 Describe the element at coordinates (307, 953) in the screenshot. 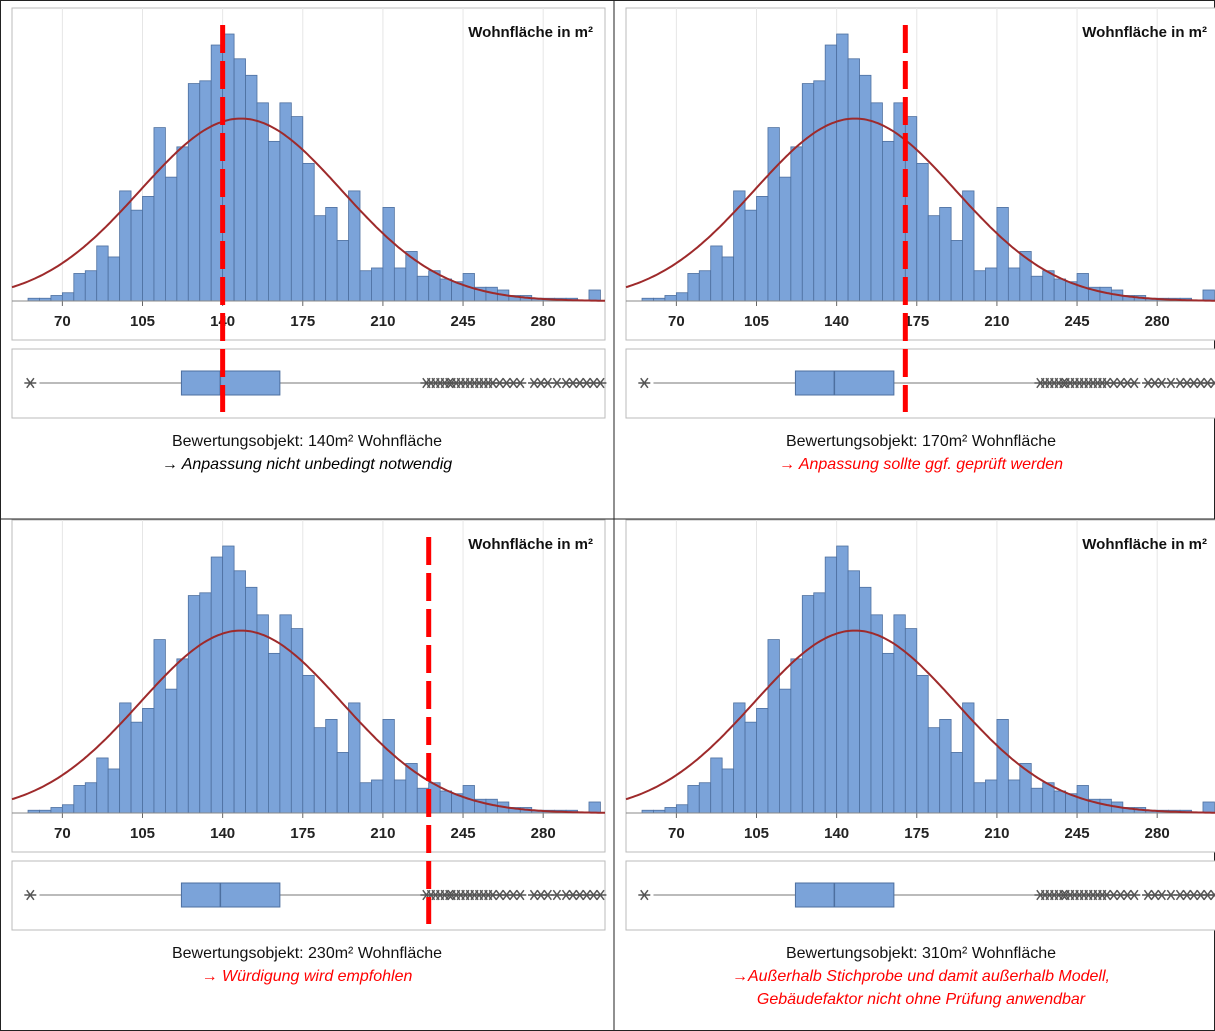

I see `caption: Bewertungsobjekt: 230m² Wohnfläche` at that location.